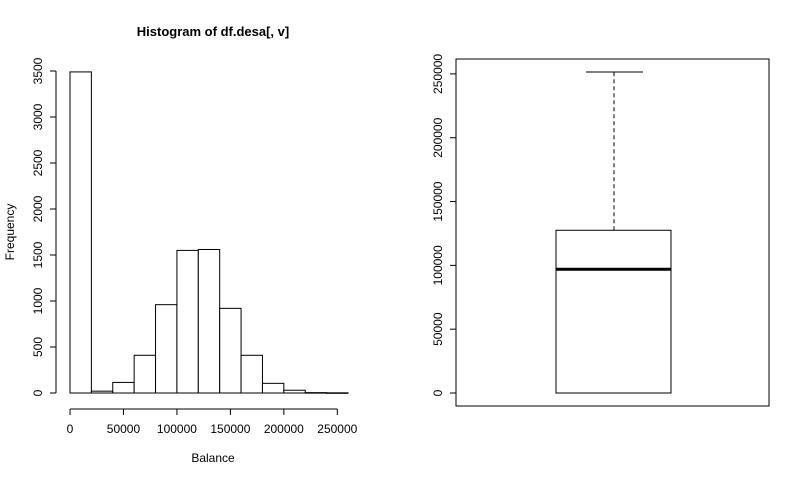 This screenshot has width=800, height=480. Describe the element at coordinates (10, 232) in the screenshot. I see `histogram-y-label: Frequency` at that location.